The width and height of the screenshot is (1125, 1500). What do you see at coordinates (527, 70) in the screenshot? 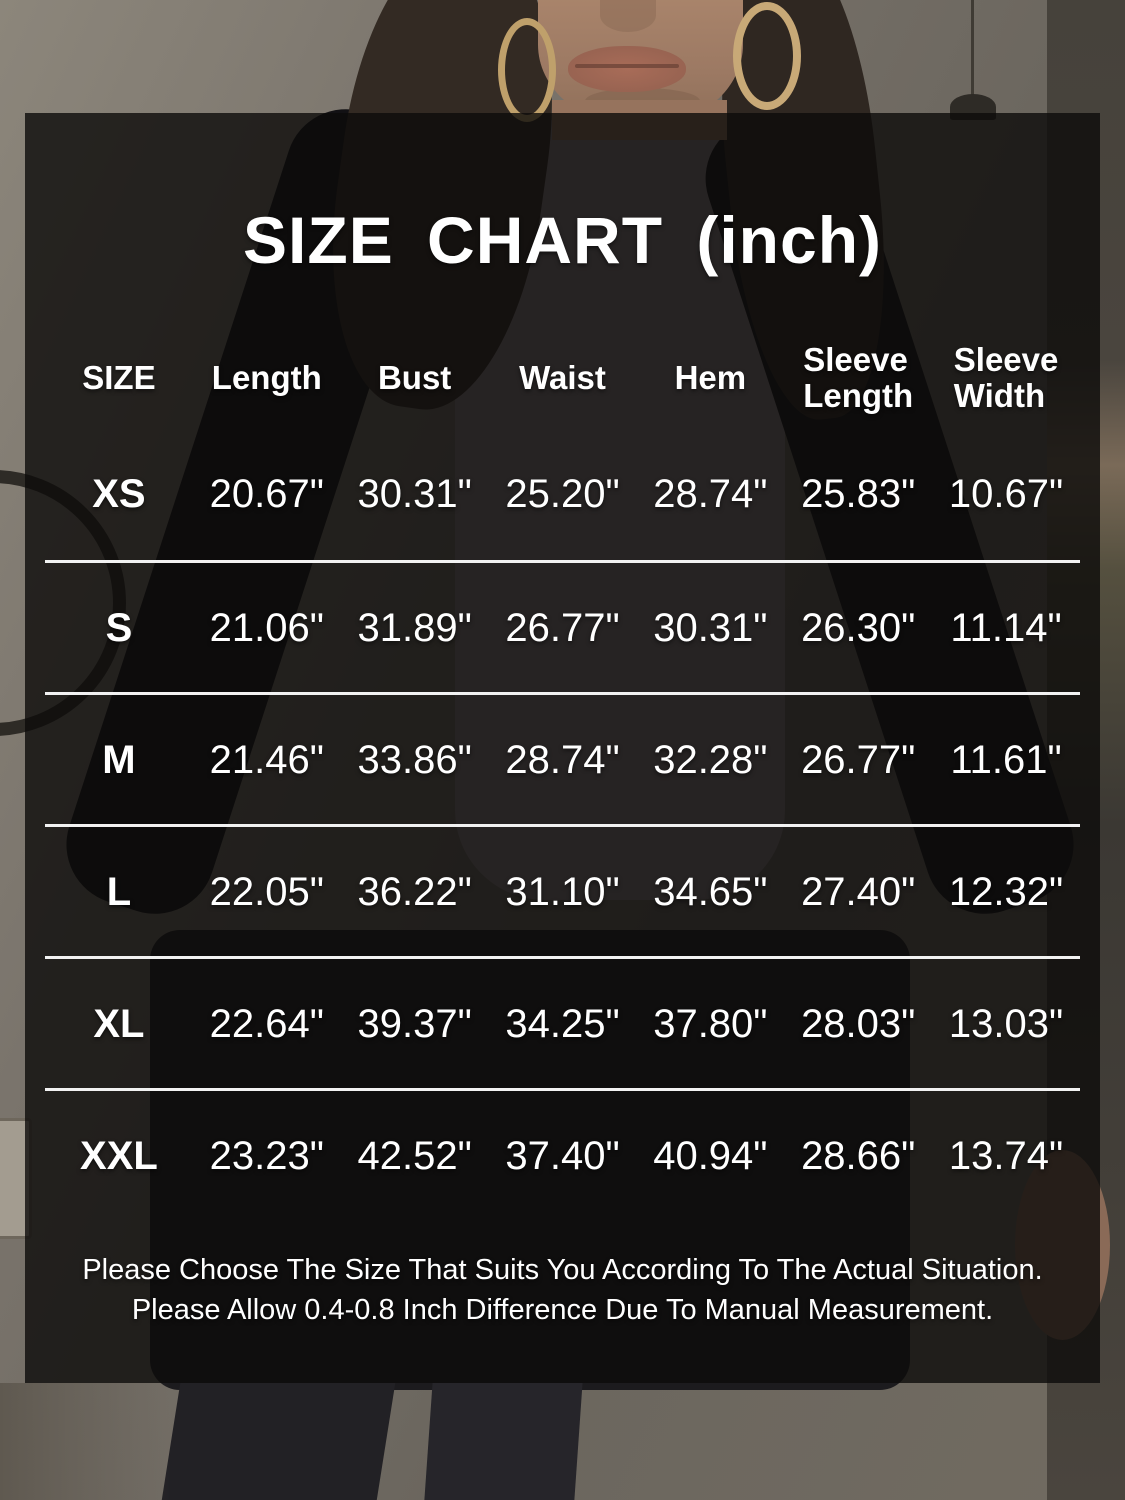
I see `hoop-earring-left` at bounding box center [527, 70].